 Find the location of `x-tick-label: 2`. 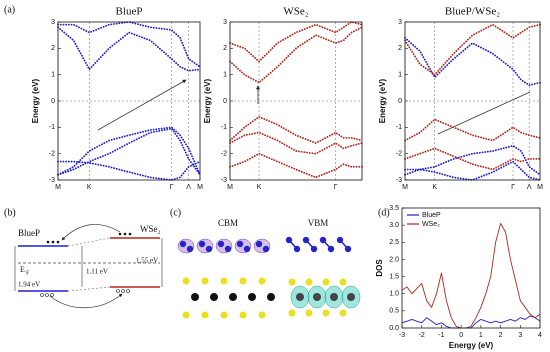

x-tick-label: 2 is located at coordinates (501, 335).